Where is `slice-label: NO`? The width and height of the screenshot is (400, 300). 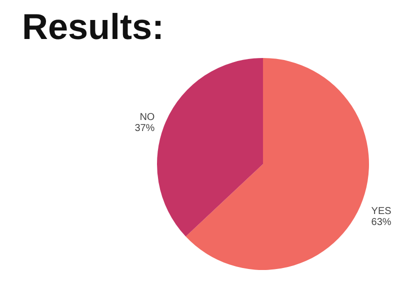
slice-label: NO is located at coordinates (147, 118).